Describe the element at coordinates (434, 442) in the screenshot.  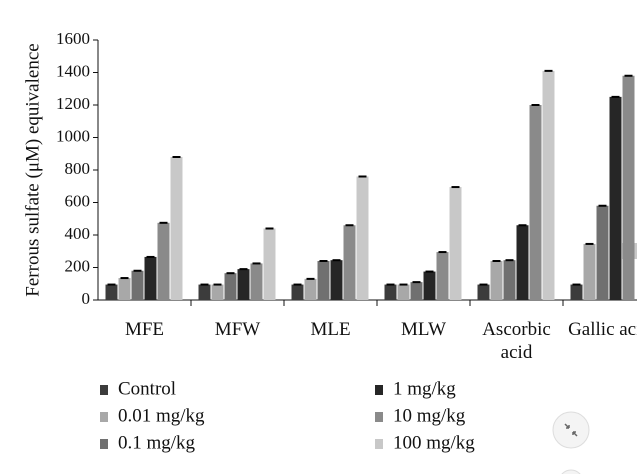
I see `legend-label: 100 mg/kg` at that location.